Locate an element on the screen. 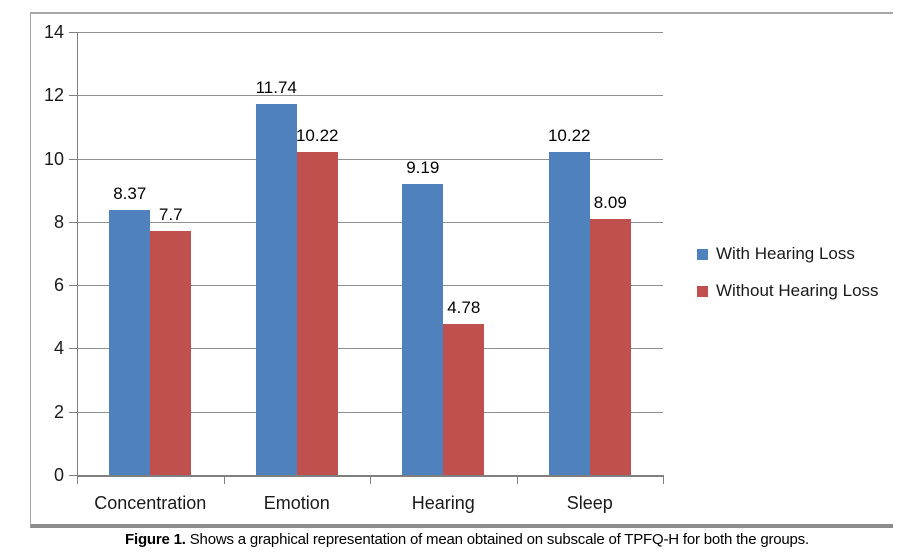 The height and width of the screenshot is (554, 919). legend-item-with-hearing-loss: With Hearing Loss is located at coordinates (788, 254).